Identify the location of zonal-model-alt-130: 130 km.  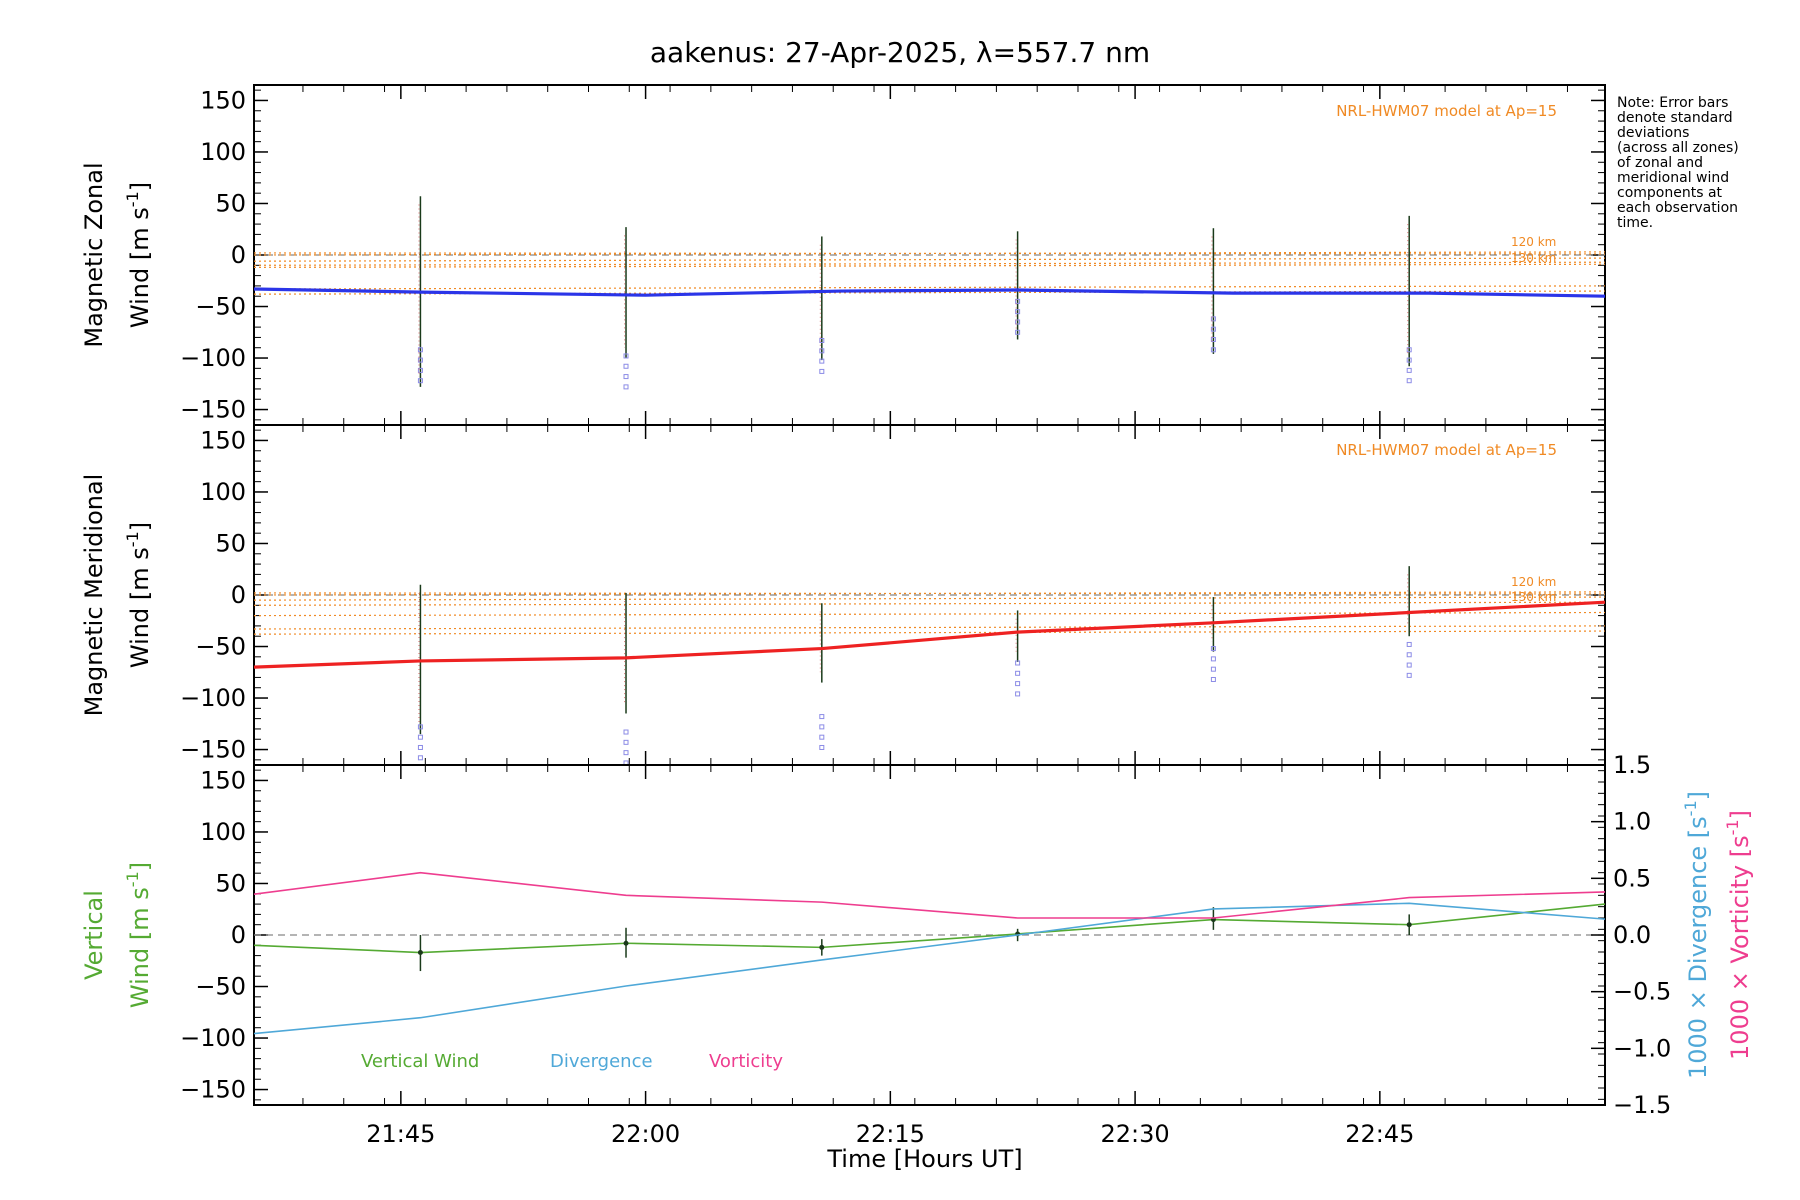
(1533, 258).